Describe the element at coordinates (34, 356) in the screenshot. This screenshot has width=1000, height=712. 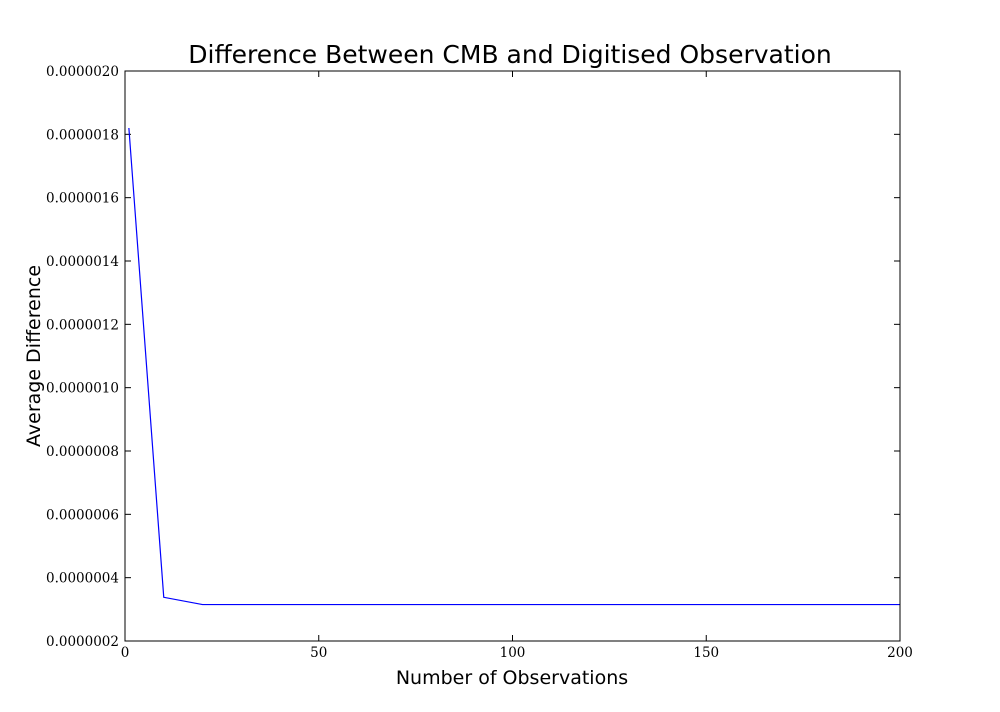
I see `y-axis-label: Average Difference` at that location.